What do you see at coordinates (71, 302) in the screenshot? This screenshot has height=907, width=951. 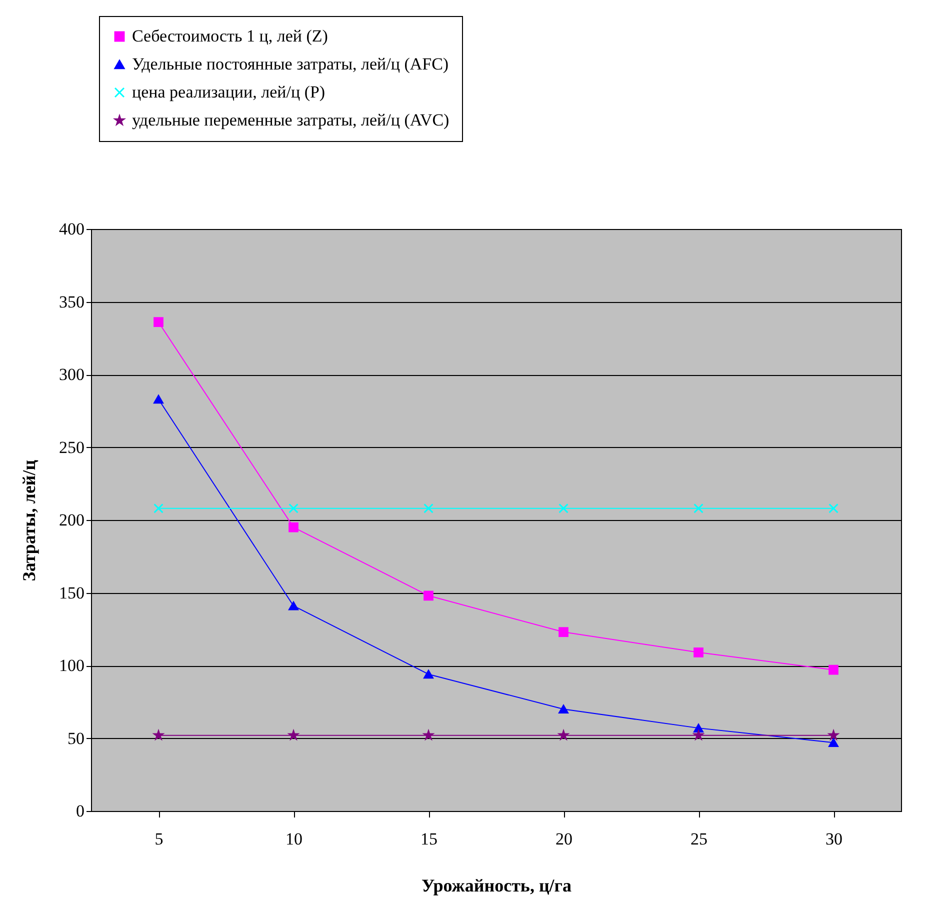 I see `y-tick-label: 350` at bounding box center [71, 302].